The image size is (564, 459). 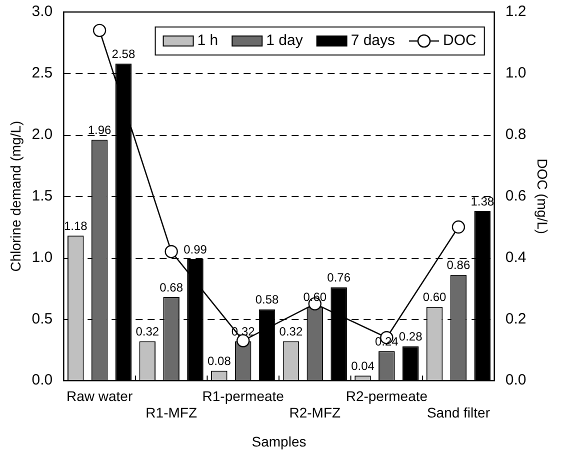 What do you see at coordinates (15, 196) in the screenshot?
I see `y-axis-title: Chlorine demand (mg/L)` at bounding box center [15, 196].